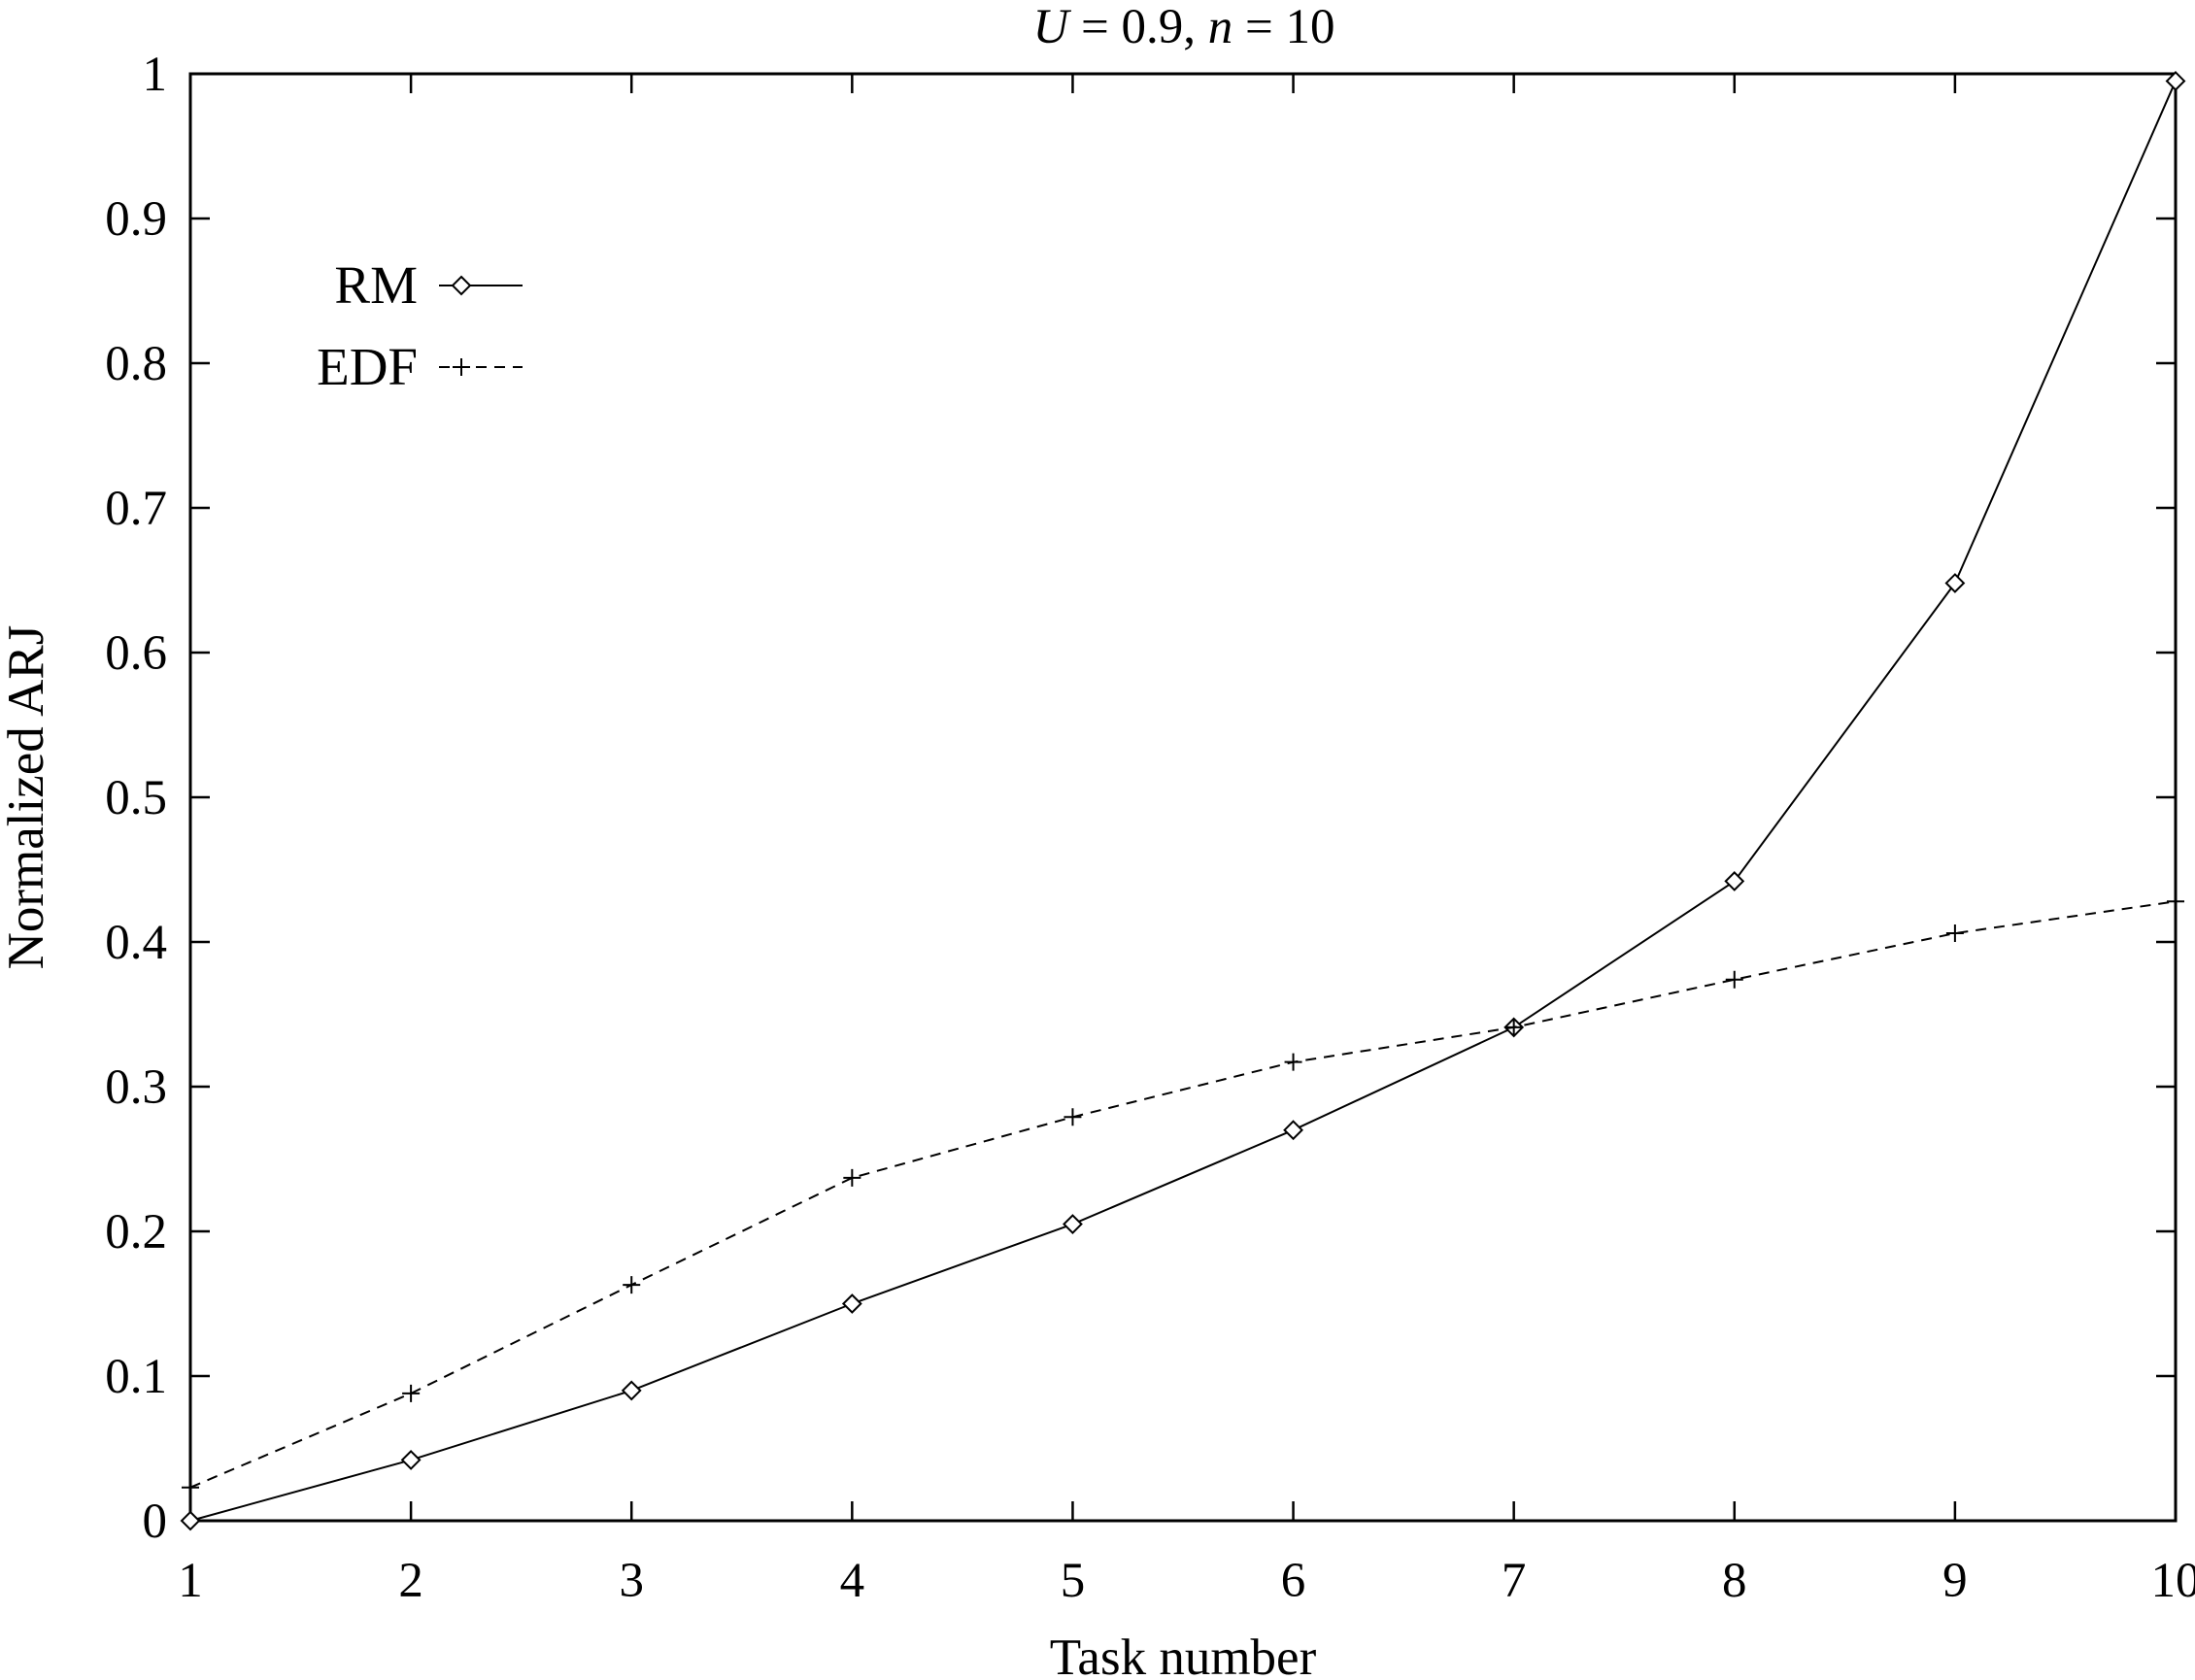 This screenshot has width=2195, height=1680. What do you see at coordinates (631, 1581) in the screenshot?
I see `x-tick-label: 3` at bounding box center [631, 1581].